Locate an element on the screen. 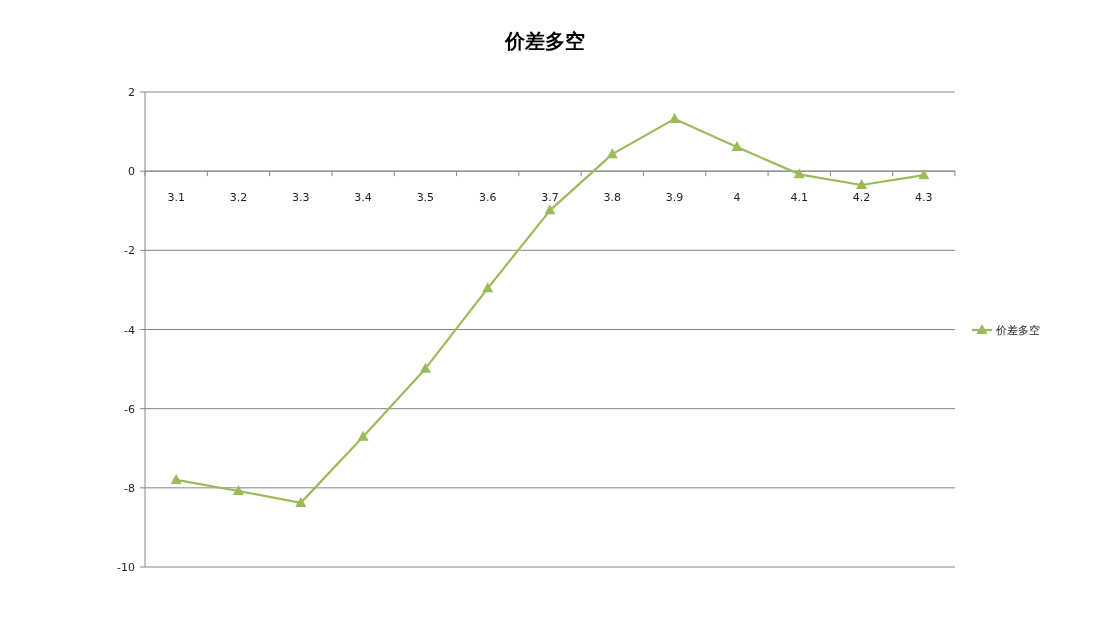  x-tick-label: 4.1 is located at coordinates (799, 198).